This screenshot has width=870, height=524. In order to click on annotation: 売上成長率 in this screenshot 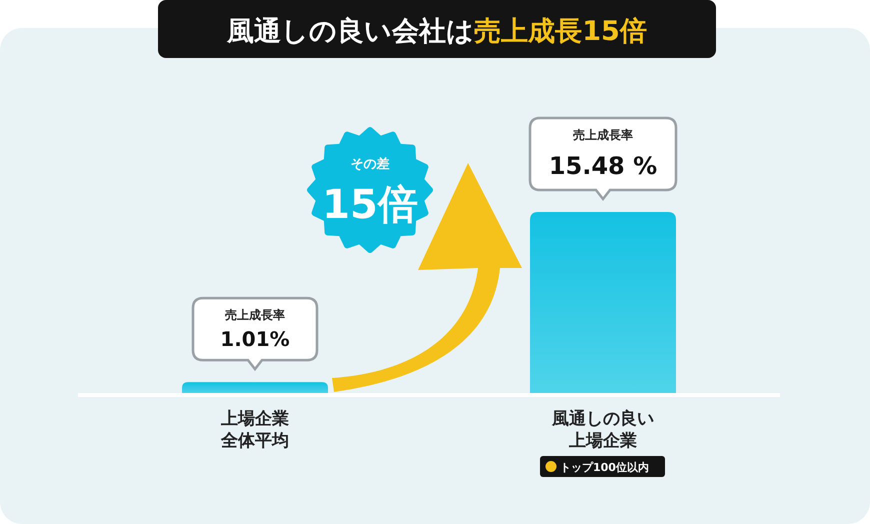, I will do `click(255, 315)`.